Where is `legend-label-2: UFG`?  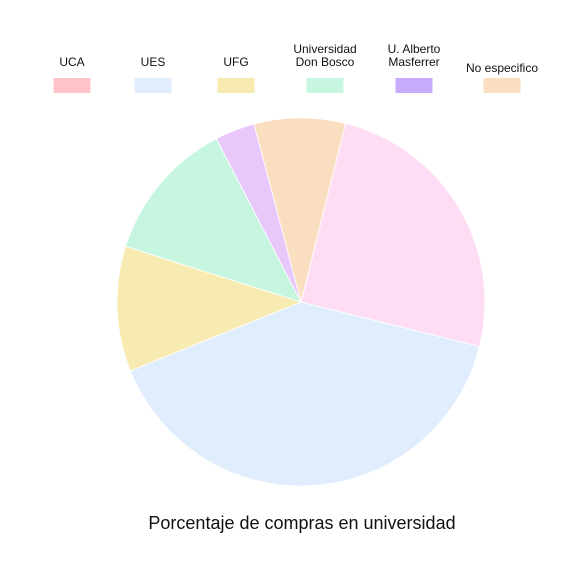
legend-label-2: UFG is located at coordinates (235, 62).